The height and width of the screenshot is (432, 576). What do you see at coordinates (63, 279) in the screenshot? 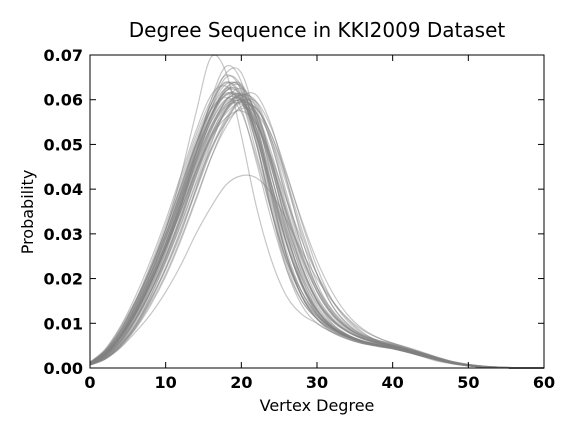
I see `y-tick-label-2: 0.02` at bounding box center [63, 279].